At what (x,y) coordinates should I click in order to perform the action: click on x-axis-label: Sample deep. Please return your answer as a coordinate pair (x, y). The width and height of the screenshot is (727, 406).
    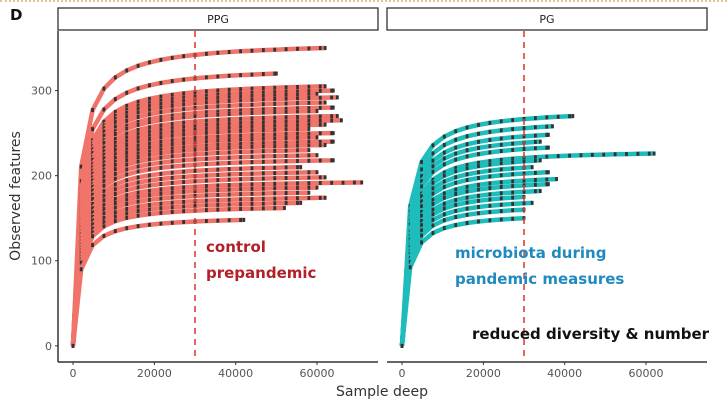
    Looking at the image, I should click on (382, 392).